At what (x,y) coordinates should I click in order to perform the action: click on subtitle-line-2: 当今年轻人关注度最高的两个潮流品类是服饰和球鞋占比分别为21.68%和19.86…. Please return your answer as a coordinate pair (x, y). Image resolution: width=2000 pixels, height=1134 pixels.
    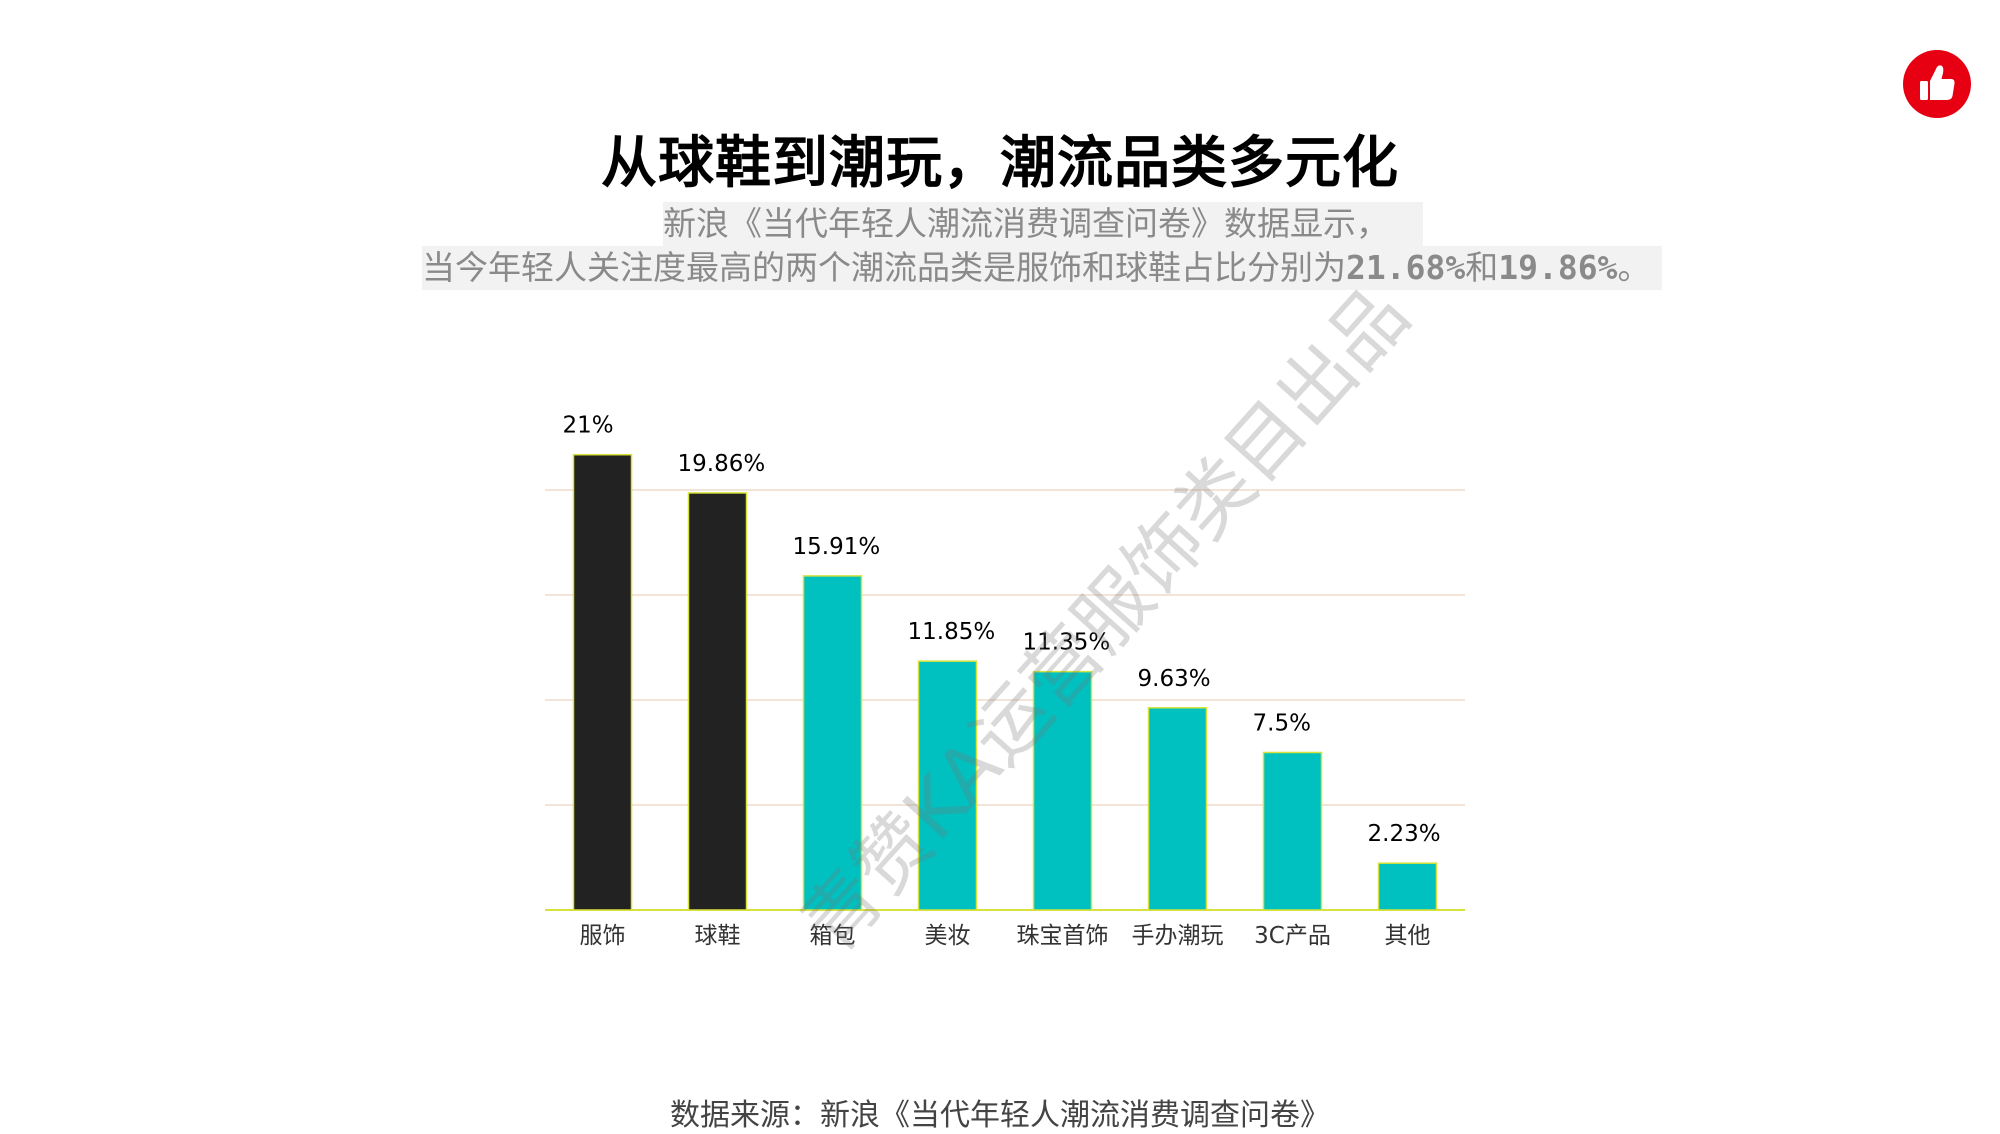
    Looking at the image, I should click on (1042, 268).